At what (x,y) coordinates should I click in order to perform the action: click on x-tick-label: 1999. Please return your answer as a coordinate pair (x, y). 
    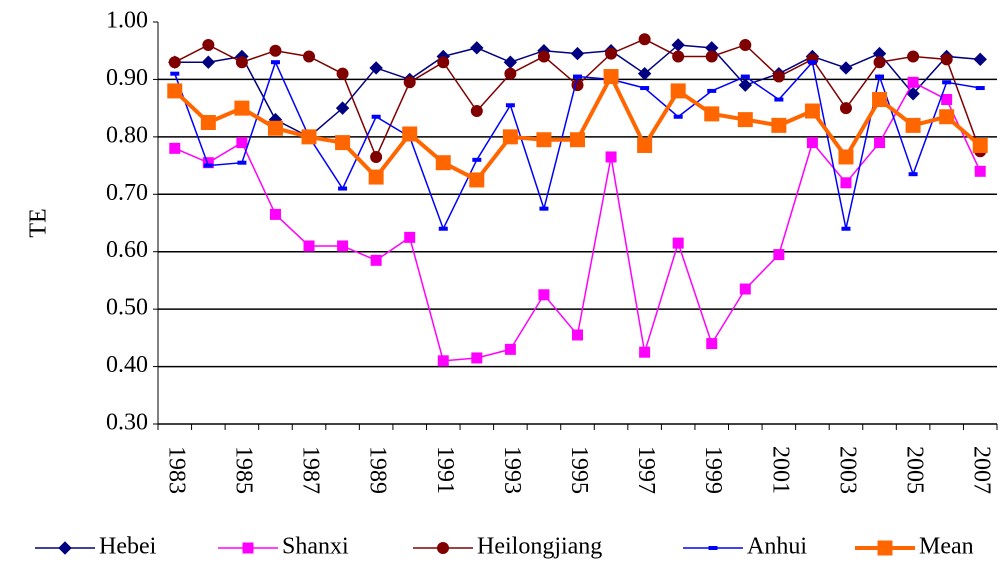
    Looking at the image, I should click on (713, 470).